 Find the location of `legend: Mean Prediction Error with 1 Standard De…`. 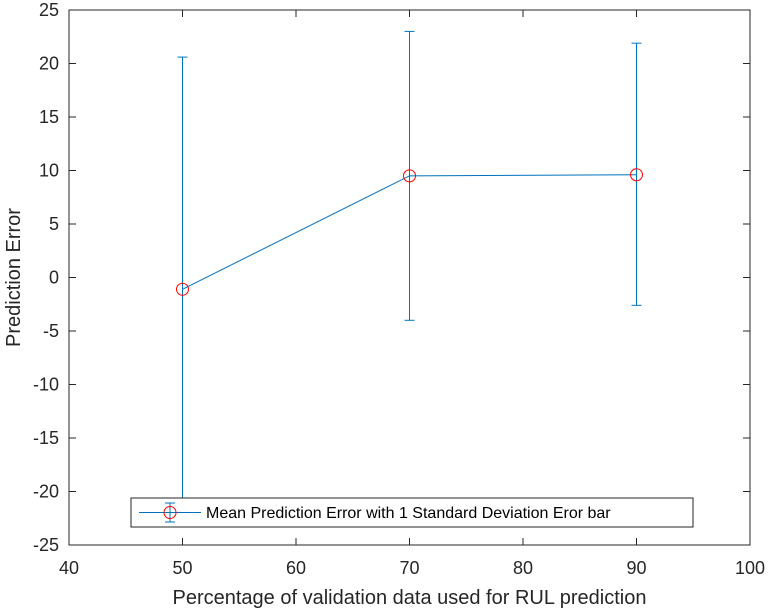

legend: Mean Prediction Error with 1 Standard De… is located at coordinates (412, 512).